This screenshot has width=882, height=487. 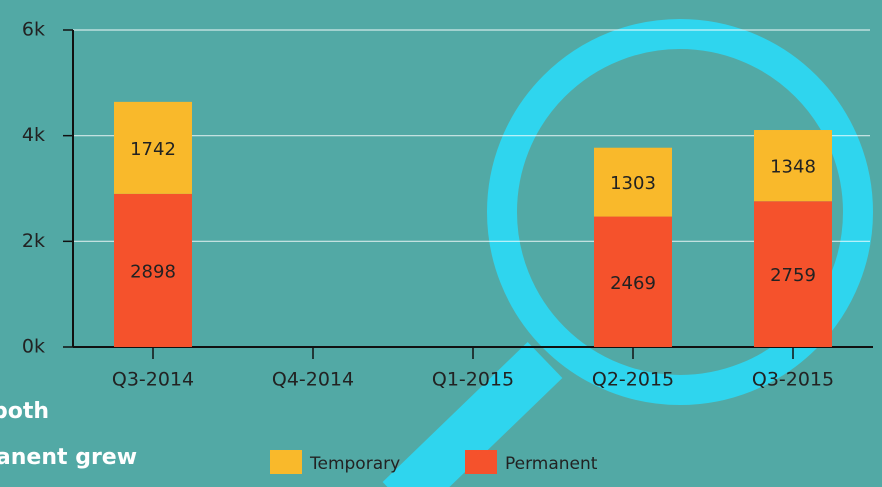 What do you see at coordinates (551, 464) in the screenshot?
I see `legend-label: Permanent` at bounding box center [551, 464].